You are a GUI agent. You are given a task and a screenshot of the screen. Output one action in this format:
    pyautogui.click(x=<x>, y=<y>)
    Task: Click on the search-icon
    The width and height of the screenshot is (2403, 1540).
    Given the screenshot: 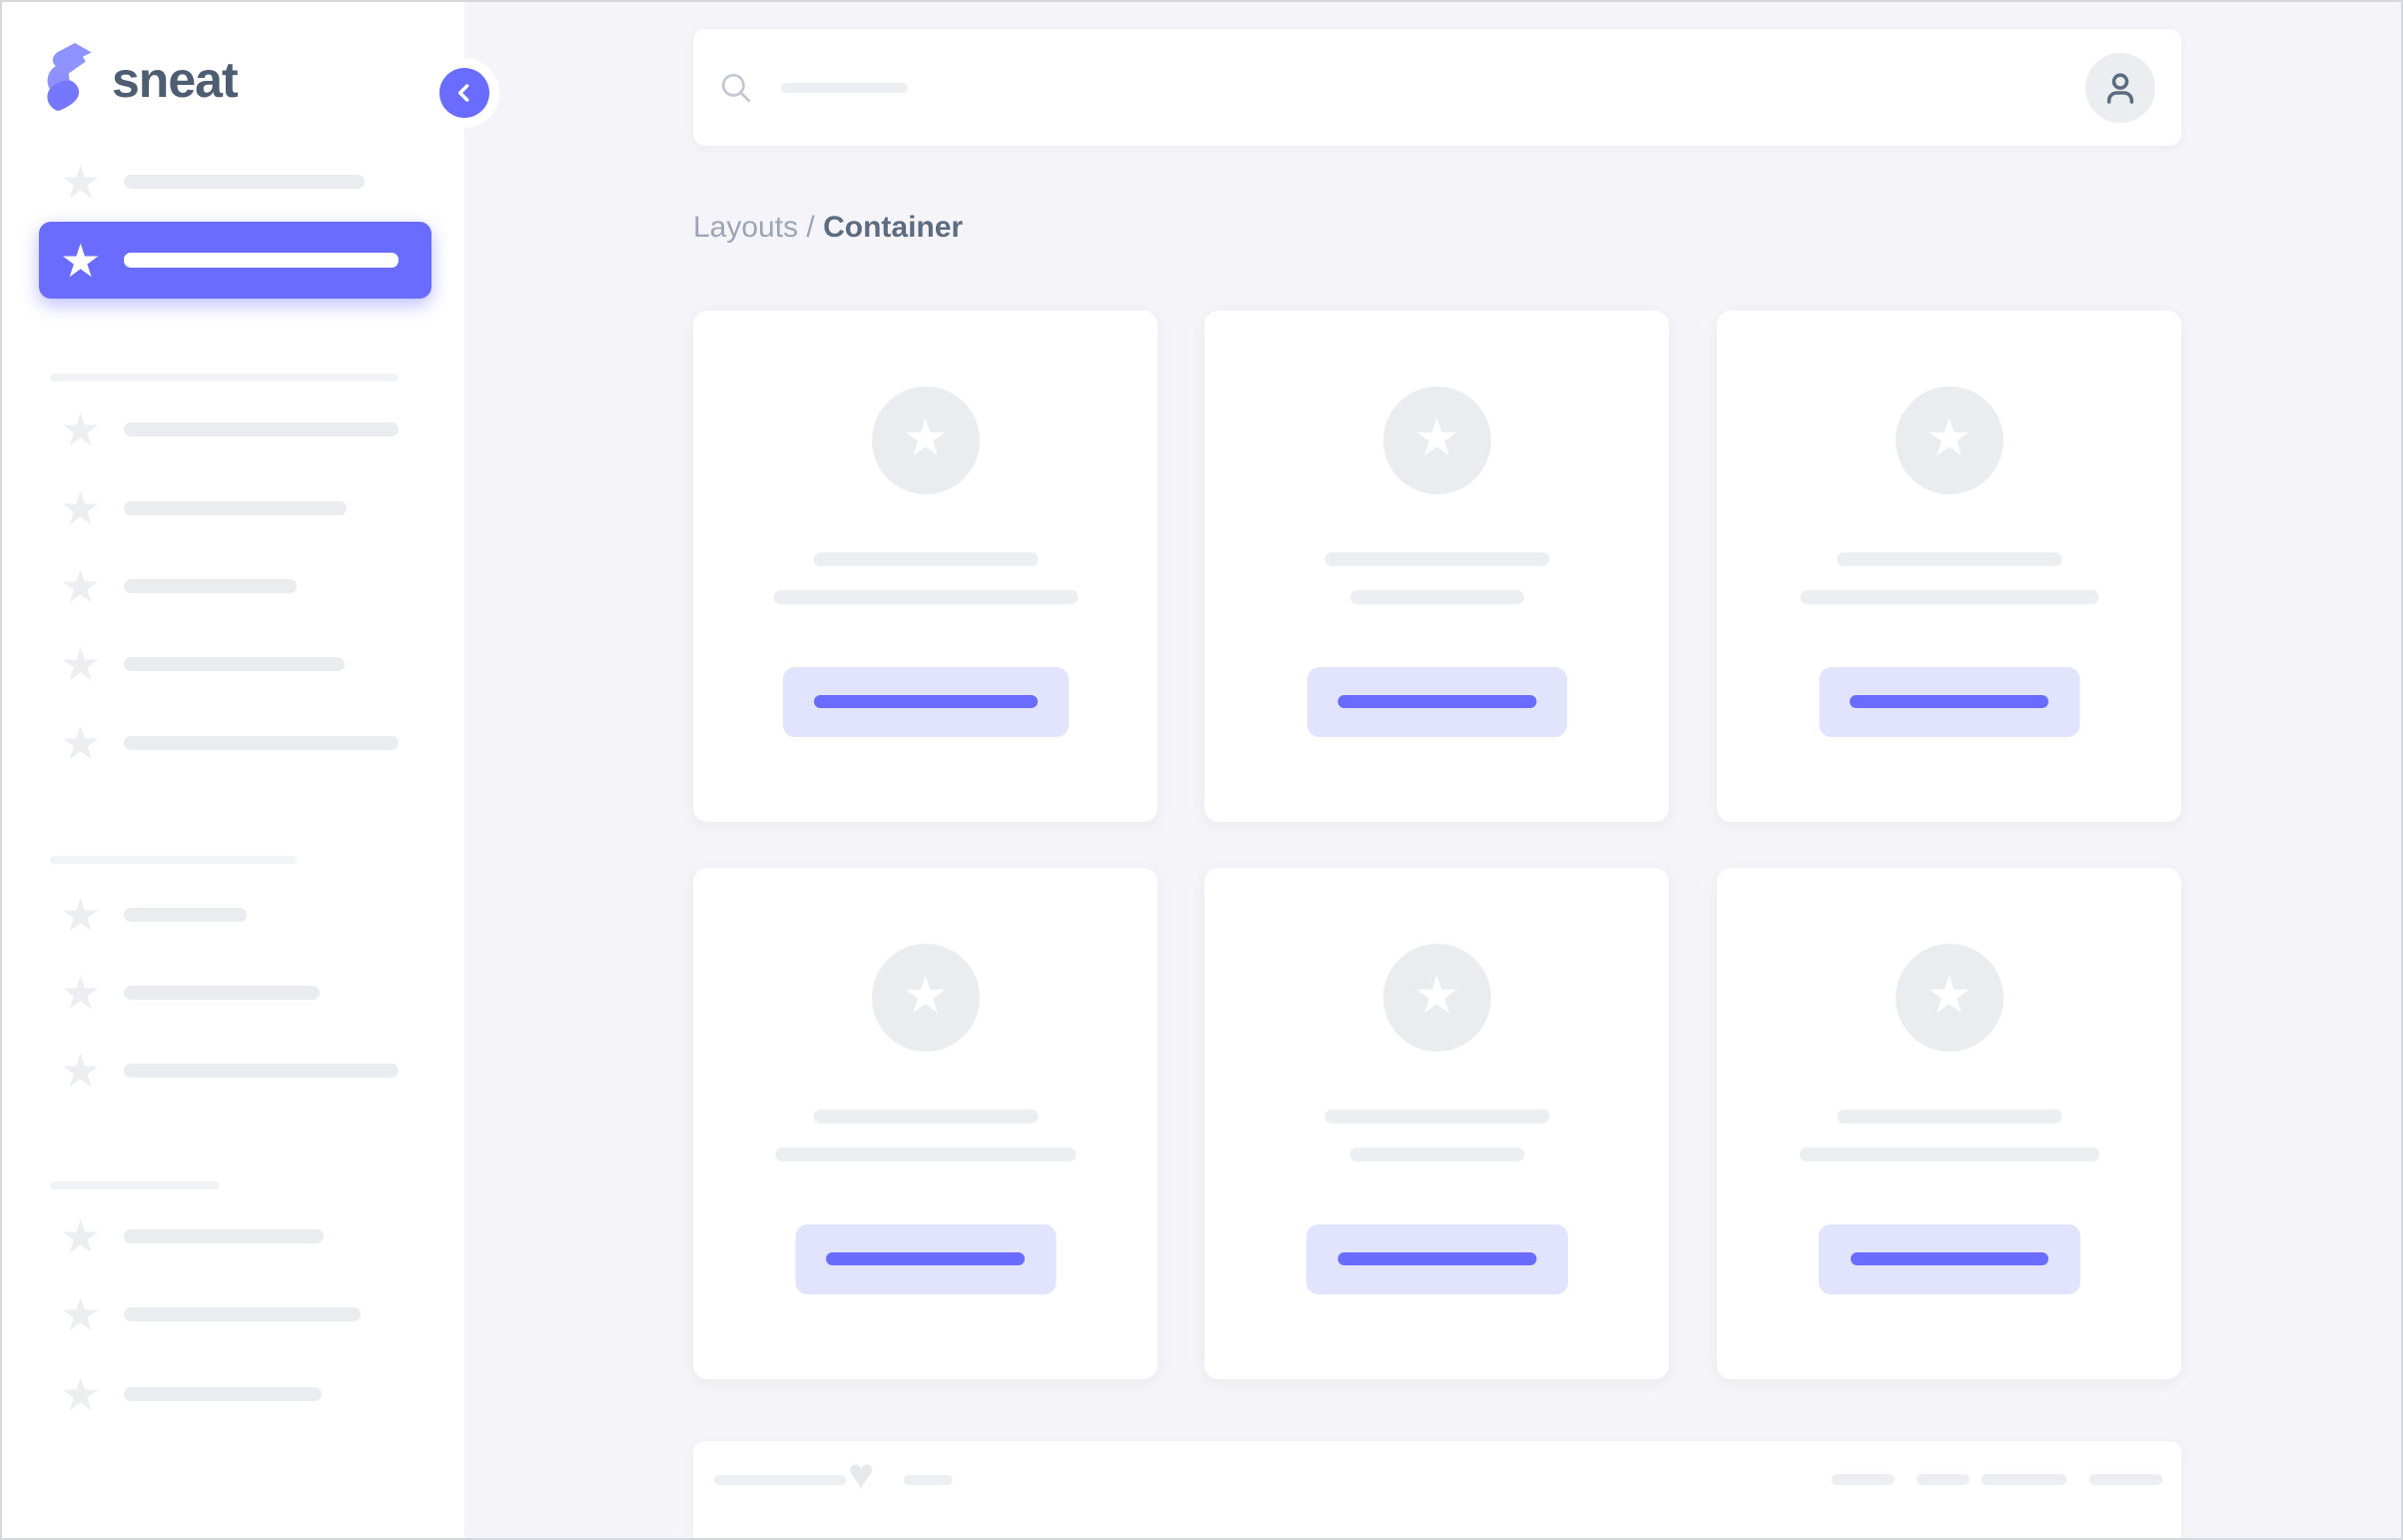 What is the action you would take?
    pyautogui.click(x=736, y=88)
    